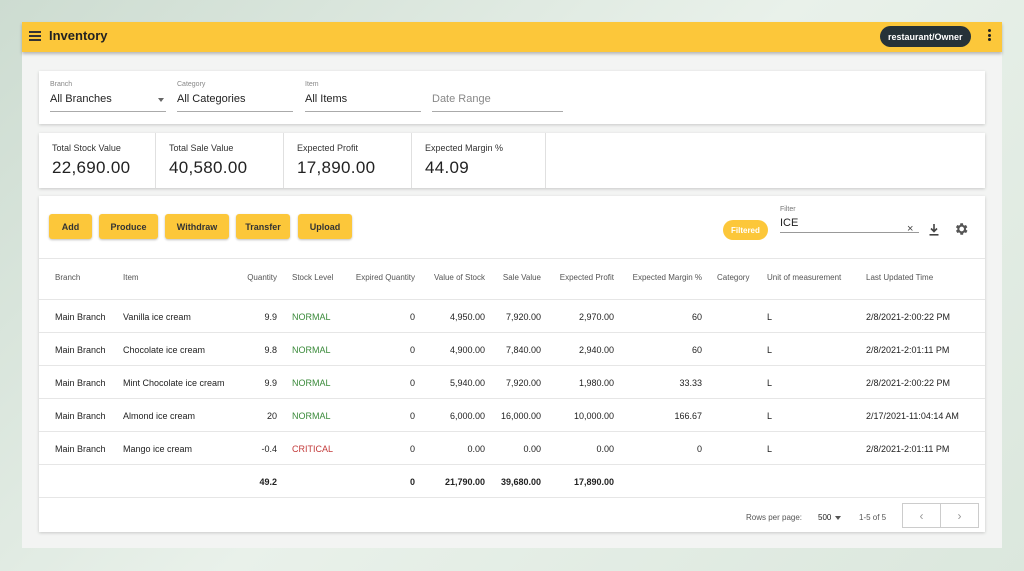 The image size is (1024, 571). I want to click on branch-select: Branch All Branches, so click(108, 96).